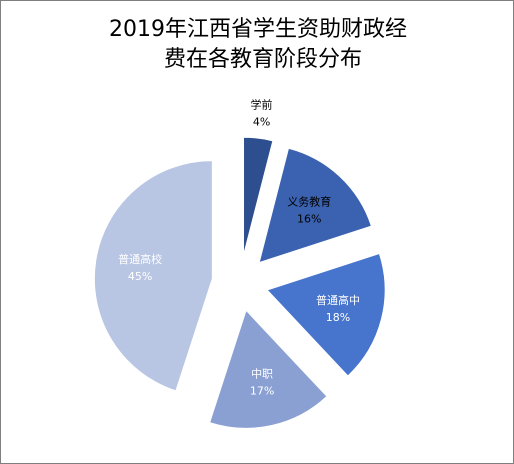 This screenshot has height=464, width=514. What do you see at coordinates (140, 276) in the screenshot?
I see `slice-percent-label-5: 45%` at bounding box center [140, 276].